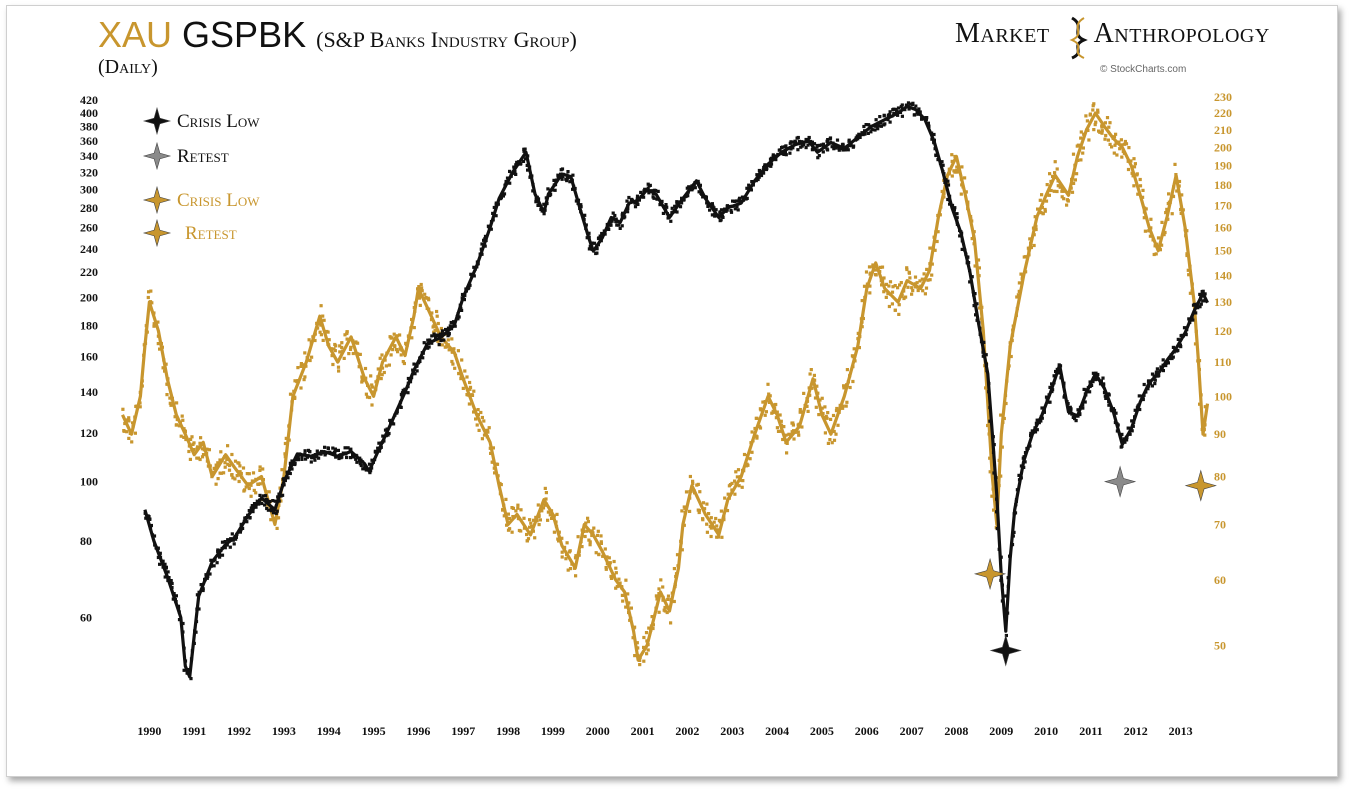 This screenshot has width=1349, height=789. What do you see at coordinates (1181, 33) in the screenshot?
I see `brand-part2: Anthropology` at bounding box center [1181, 33].